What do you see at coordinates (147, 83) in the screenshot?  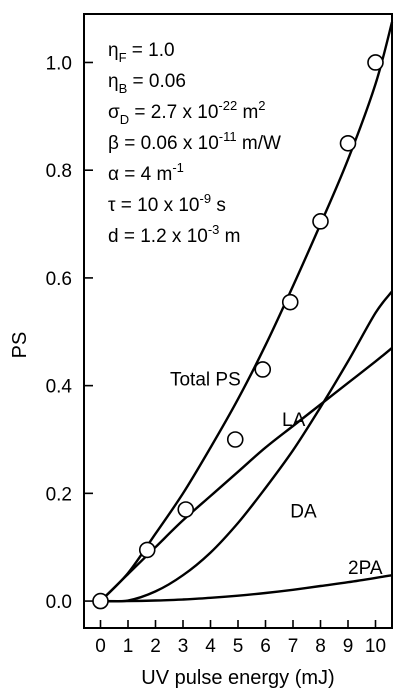 I see `parameter-line: ηB = 0.06` at bounding box center [147, 83].